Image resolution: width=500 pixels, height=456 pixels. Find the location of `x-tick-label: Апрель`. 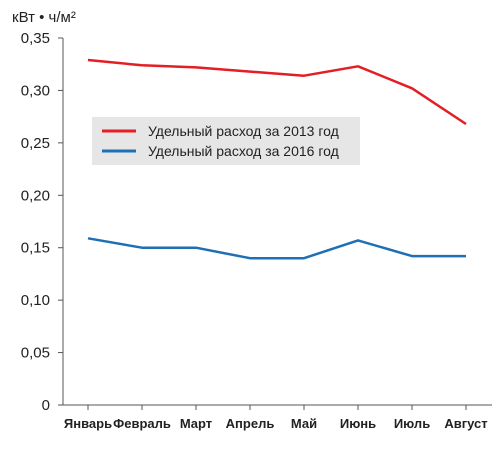

x-tick-label: Апрель is located at coordinates (250, 423).